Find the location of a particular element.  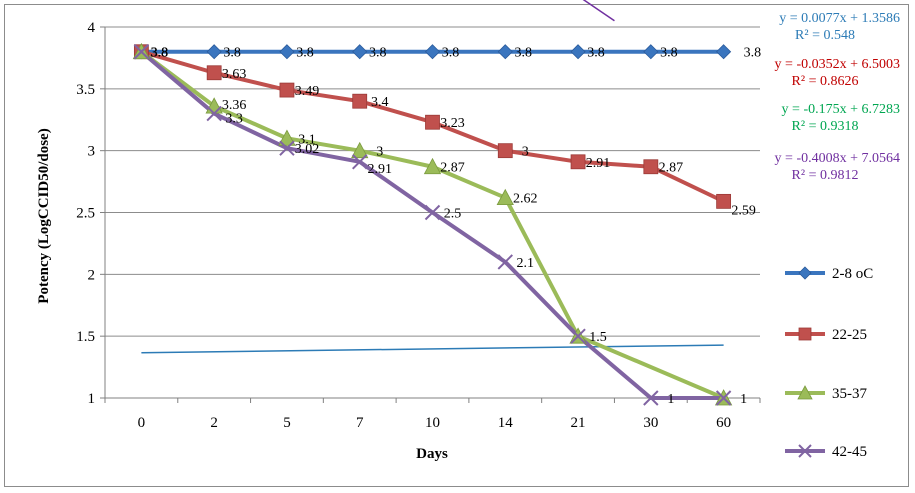

trendline-r2-0: R² = 0.548 is located at coordinates (825, 35).